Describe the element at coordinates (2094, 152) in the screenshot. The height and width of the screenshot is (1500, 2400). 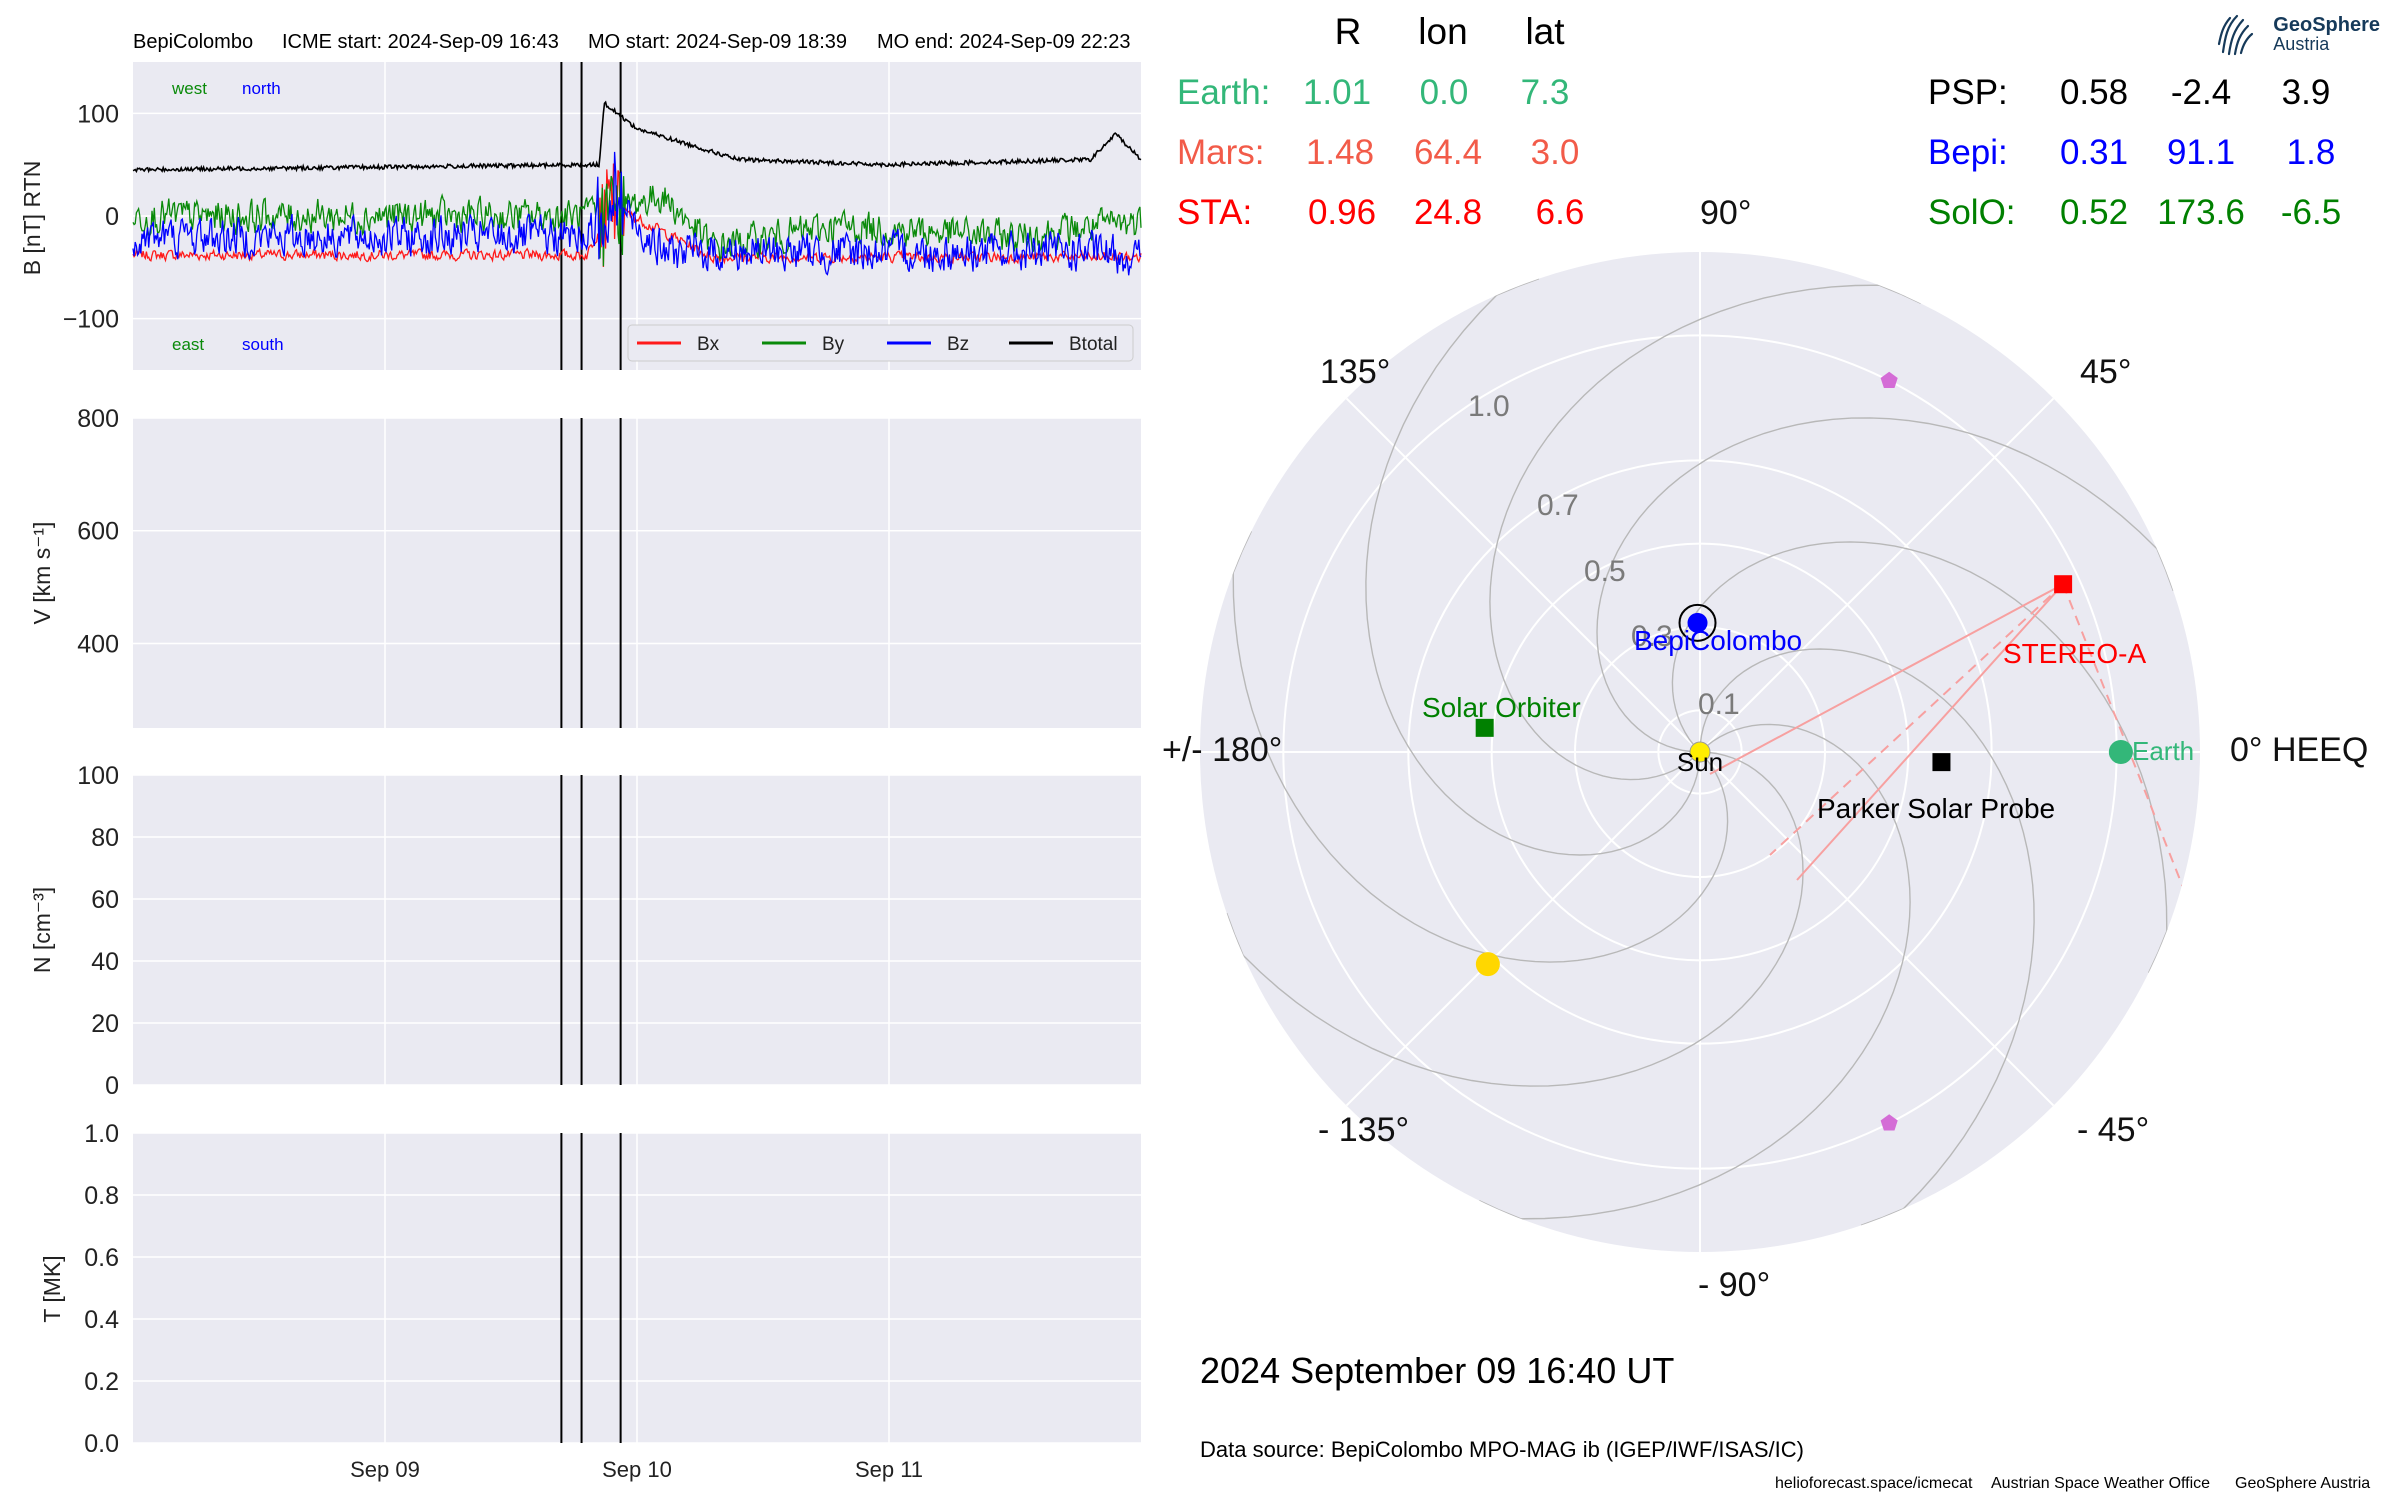
I see `row-r: 0.31` at that location.